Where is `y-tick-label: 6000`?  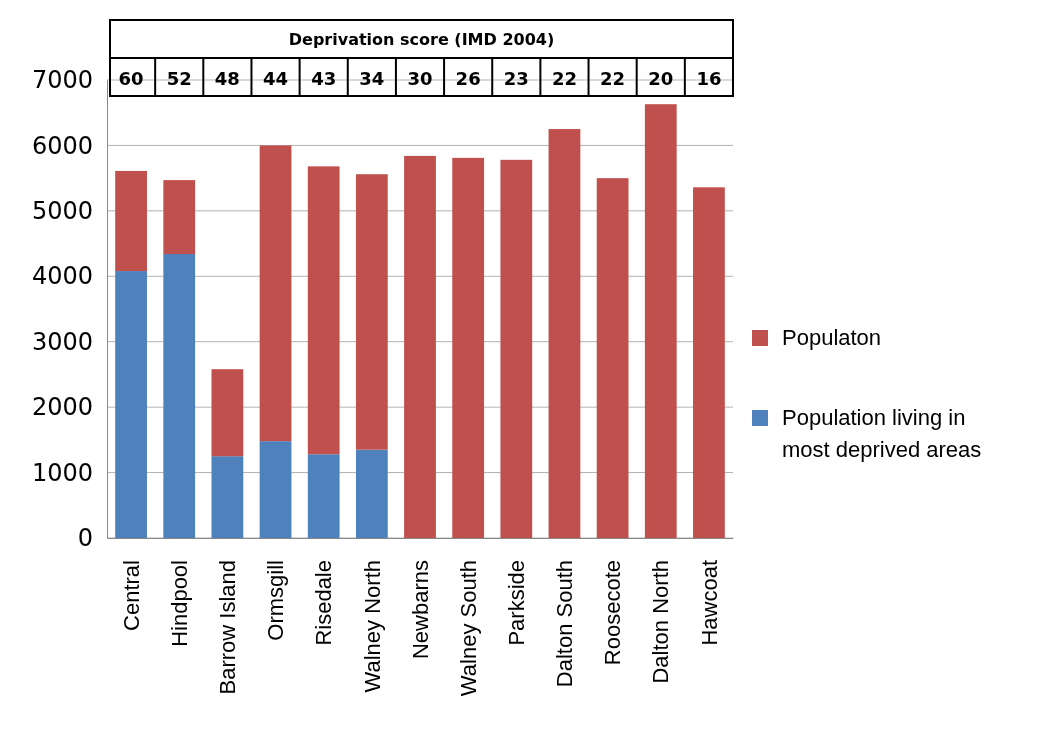 y-tick-label: 6000 is located at coordinates (62, 145).